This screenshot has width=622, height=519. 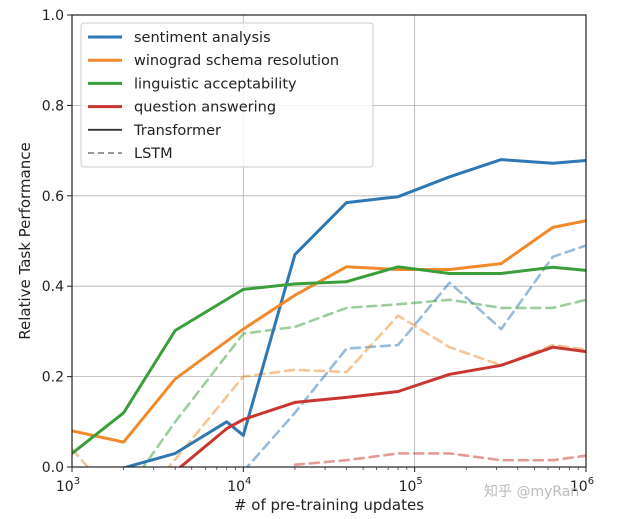 What do you see at coordinates (329, 505) in the screenshot?
I see `x-axis-label: # of pre-training updates` at bounding box center [329, 505].